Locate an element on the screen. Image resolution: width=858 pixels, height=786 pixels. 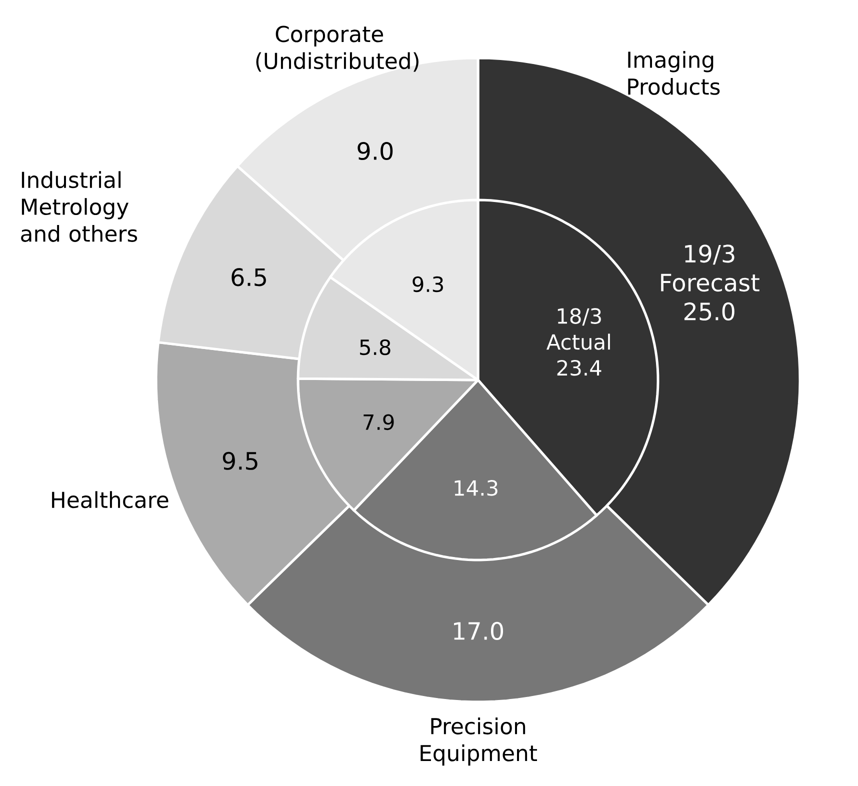
data-label: 14.3 is located at coordinates (476, 488).